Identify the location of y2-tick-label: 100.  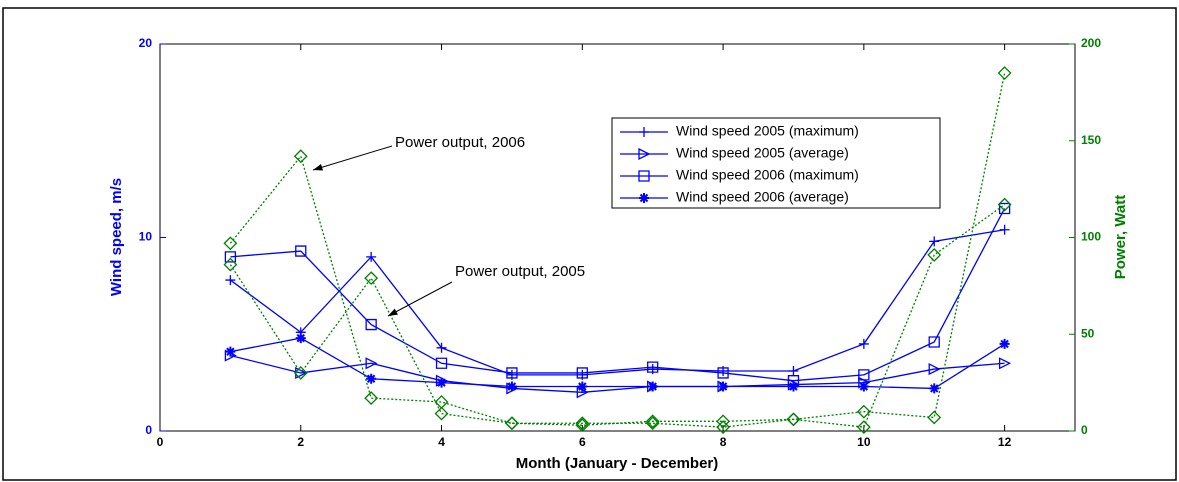
(1091, 237).